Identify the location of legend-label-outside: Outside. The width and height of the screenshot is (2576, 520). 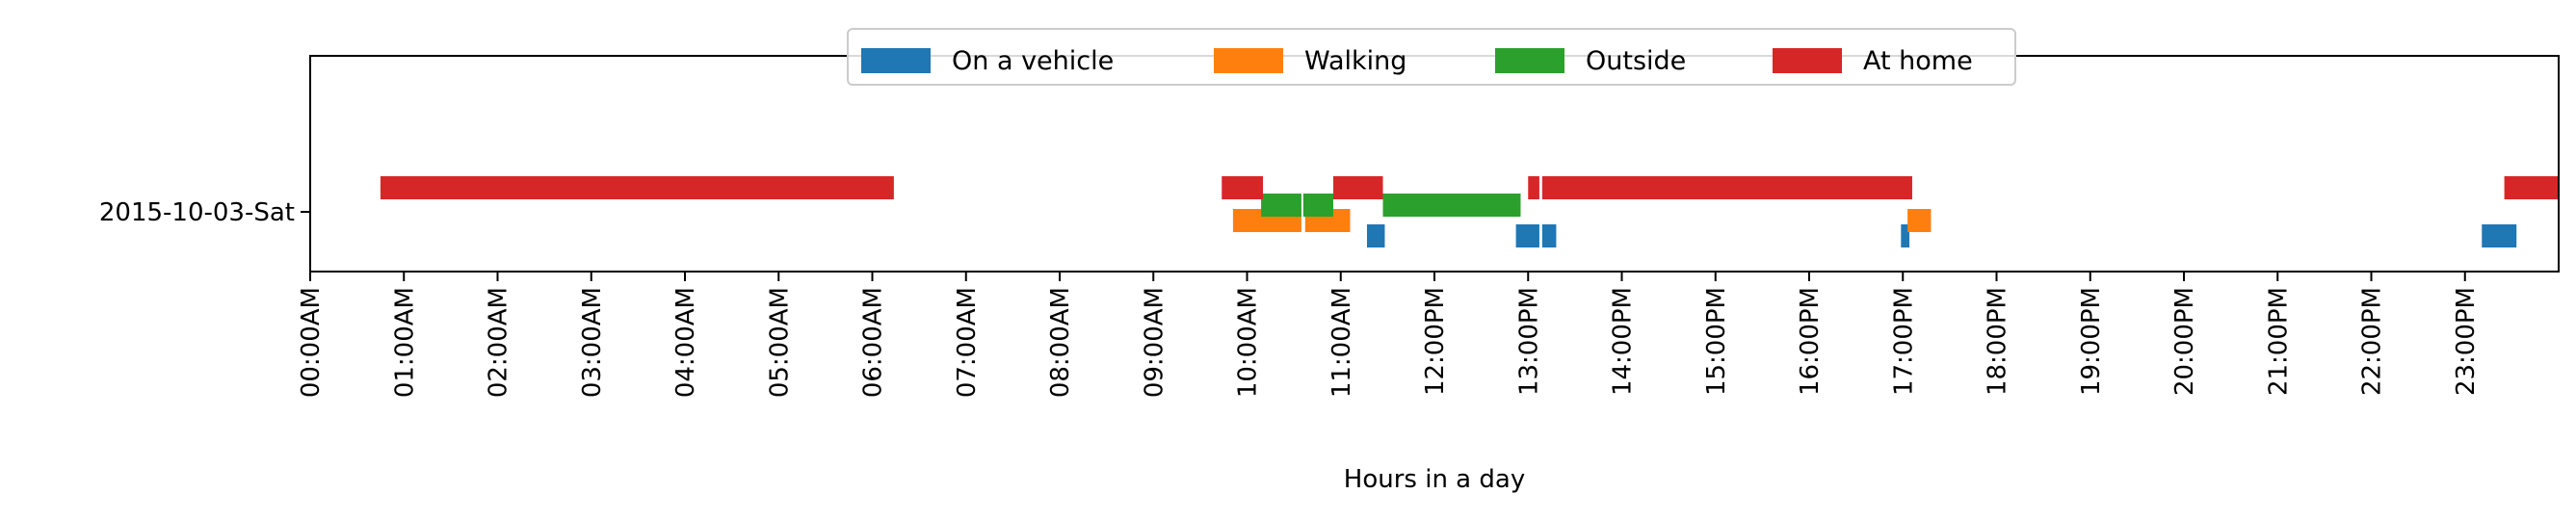
(1636, 61).